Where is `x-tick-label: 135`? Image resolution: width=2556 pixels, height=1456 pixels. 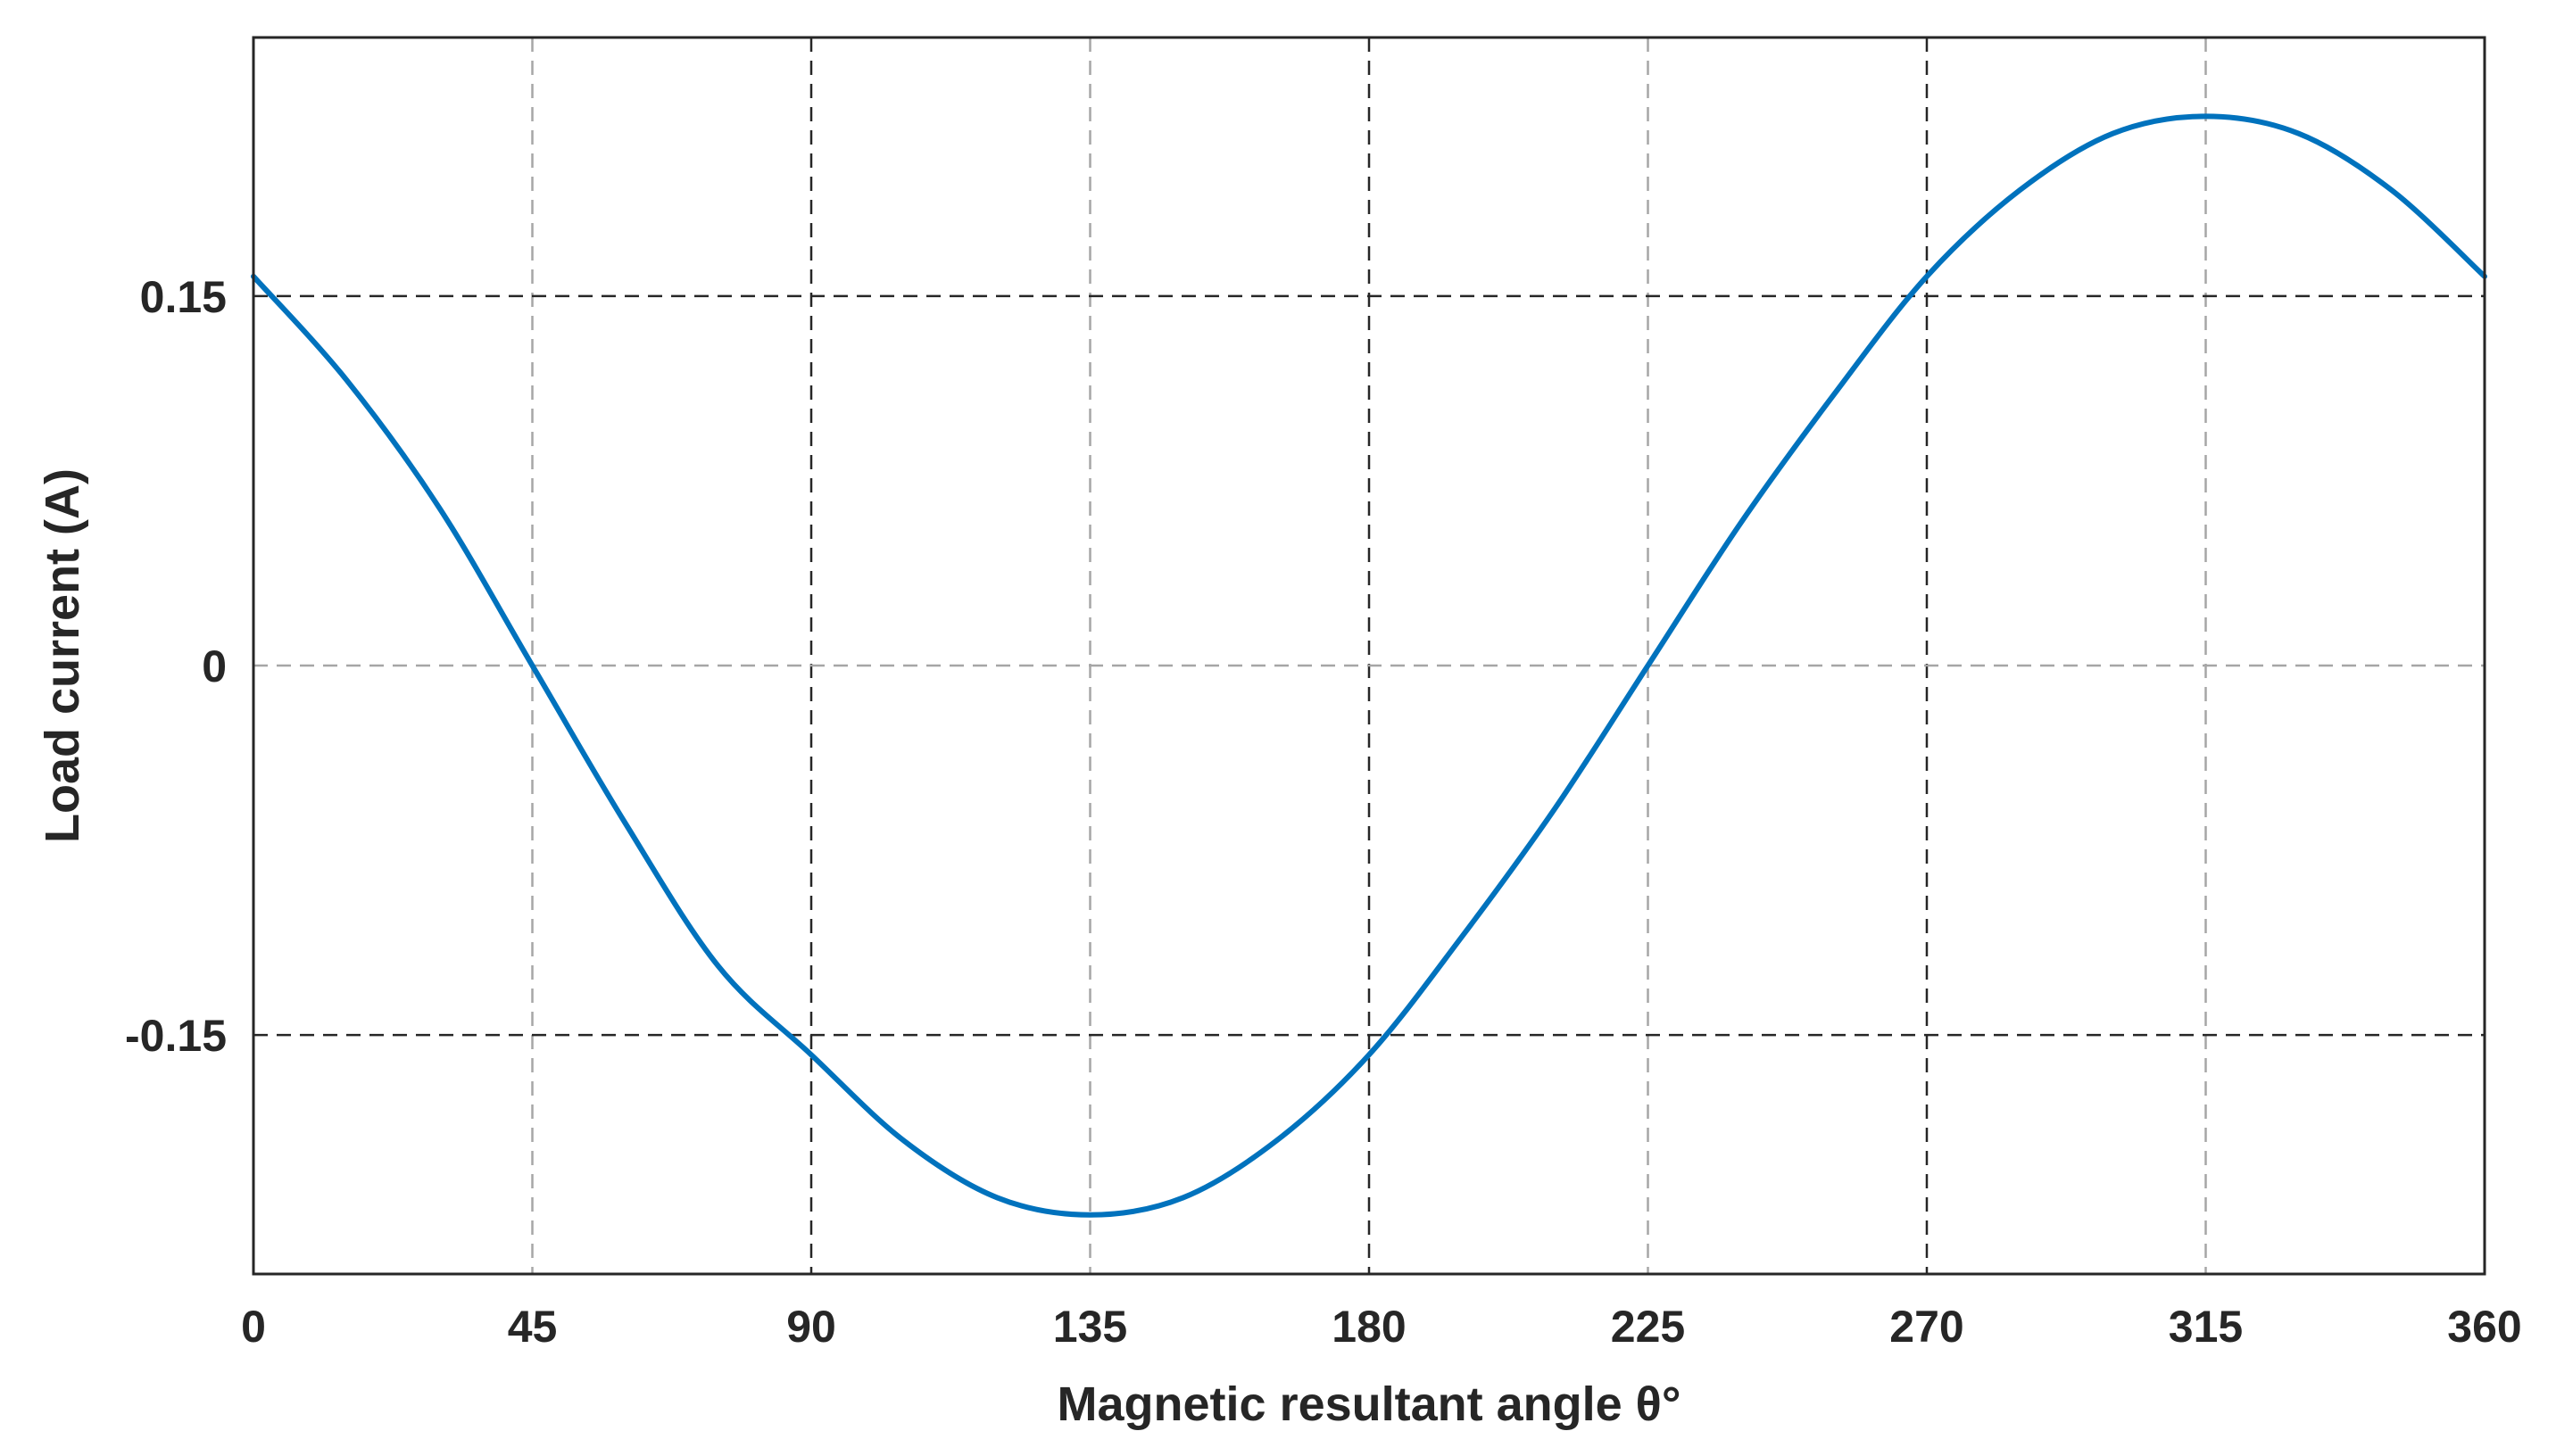 x-tick-label: 135 is located at coordinates (1090, 1327).